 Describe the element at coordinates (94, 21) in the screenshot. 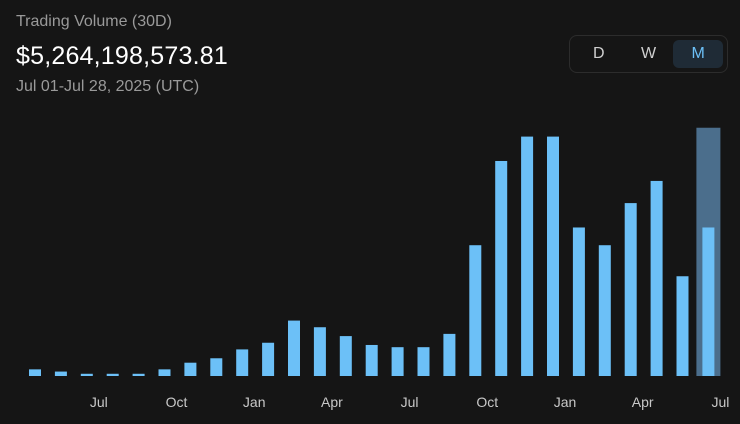

I see `chart-title: Trading Volume (30D)` at that location.